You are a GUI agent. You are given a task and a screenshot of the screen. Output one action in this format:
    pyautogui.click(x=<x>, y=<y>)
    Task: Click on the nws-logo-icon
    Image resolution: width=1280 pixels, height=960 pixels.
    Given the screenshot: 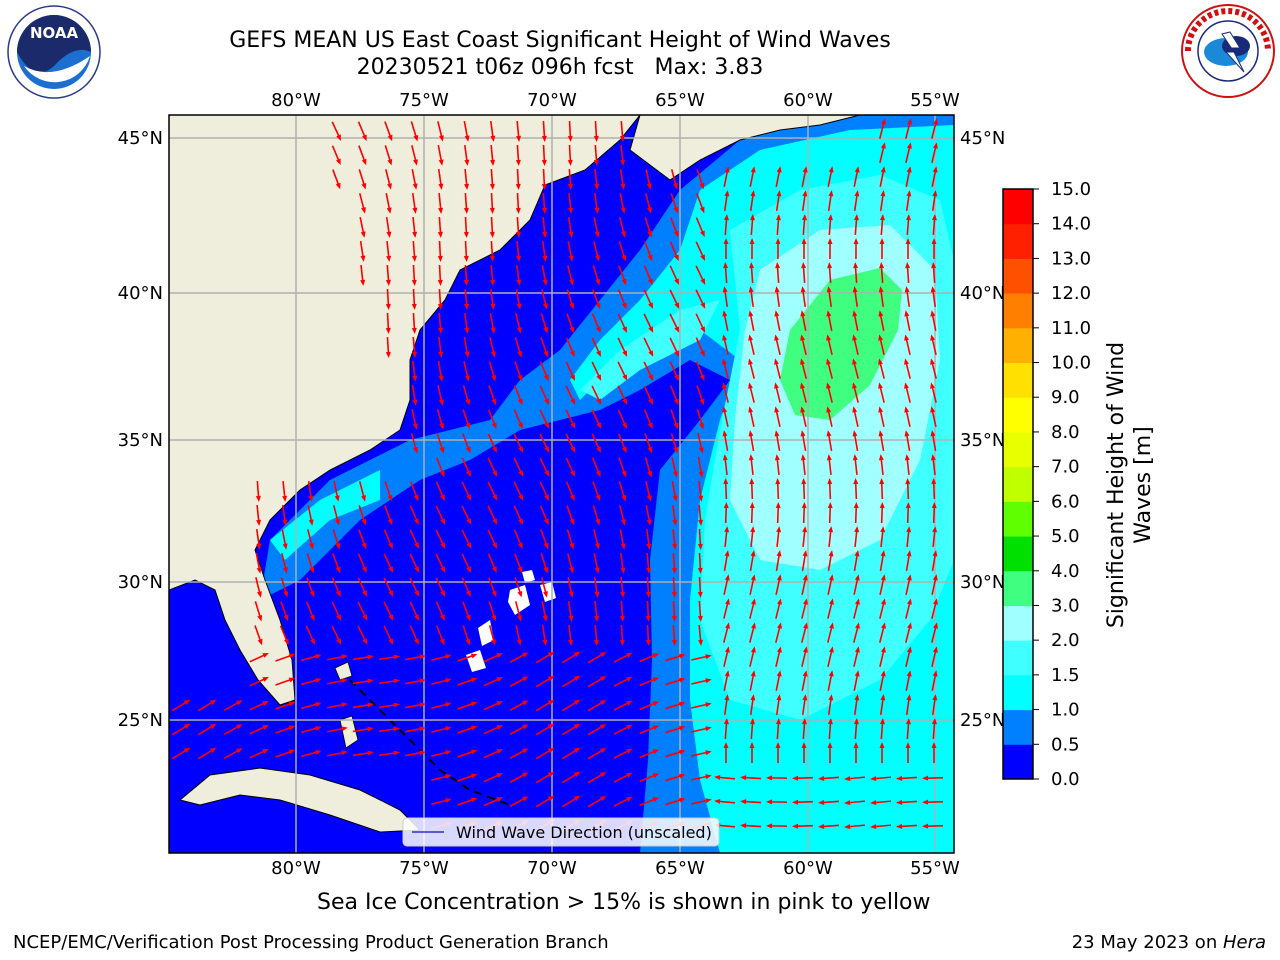 What is the action you would take?
    pyautogui.click(x=1228, y=51)
    